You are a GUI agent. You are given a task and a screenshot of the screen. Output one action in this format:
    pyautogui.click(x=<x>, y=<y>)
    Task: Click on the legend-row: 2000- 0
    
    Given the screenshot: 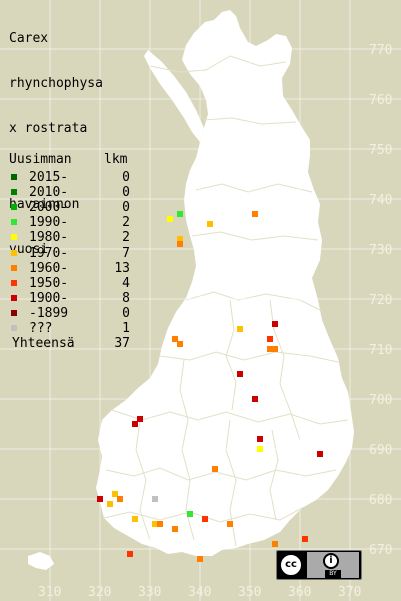 What is the action you would take?
    pyautogui.click(x=70, y=207)
    